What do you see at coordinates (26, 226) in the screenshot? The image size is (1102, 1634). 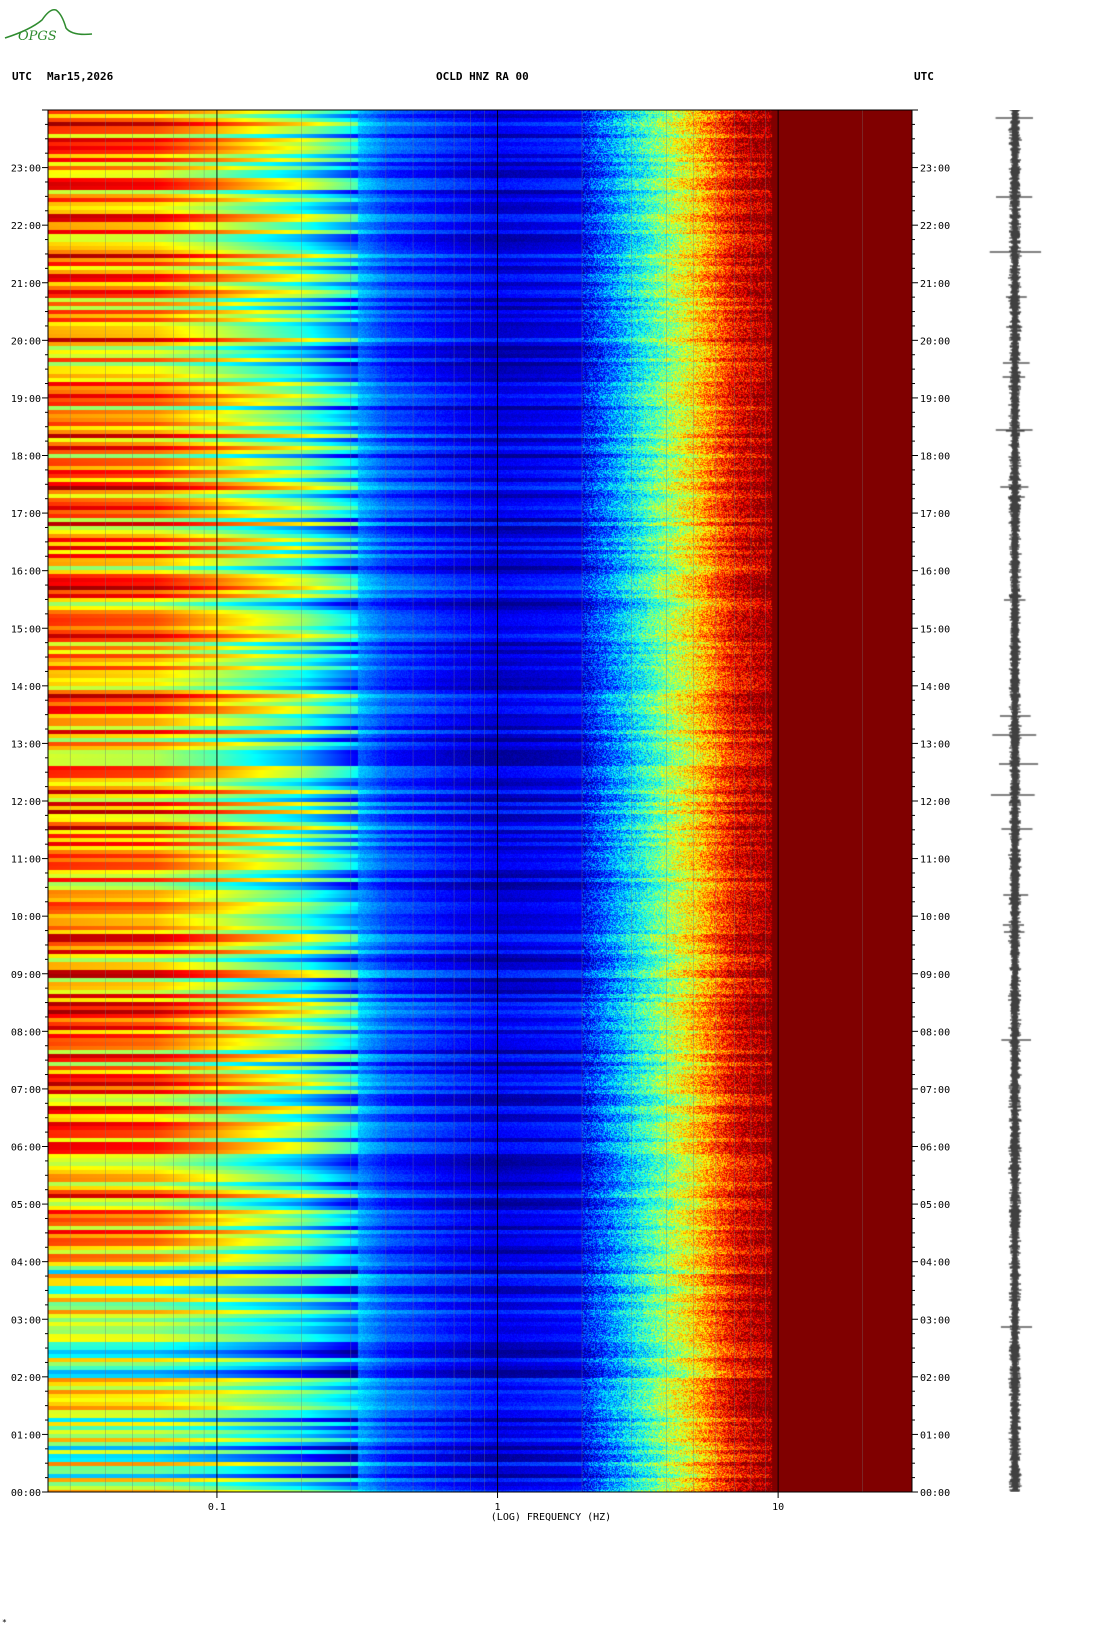 I see `y-tick-label-left: 22:00` at bounding box center [26, 226].